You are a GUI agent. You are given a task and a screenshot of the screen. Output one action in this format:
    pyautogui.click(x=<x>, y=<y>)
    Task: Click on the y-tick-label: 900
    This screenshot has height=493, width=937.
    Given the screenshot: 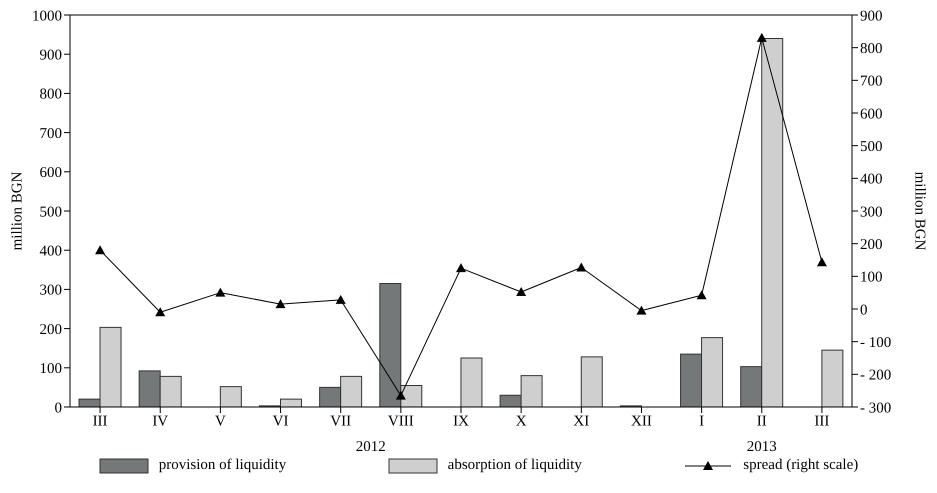 What is the action you would take?
    pyautogui.click(x=51, y=56)
    